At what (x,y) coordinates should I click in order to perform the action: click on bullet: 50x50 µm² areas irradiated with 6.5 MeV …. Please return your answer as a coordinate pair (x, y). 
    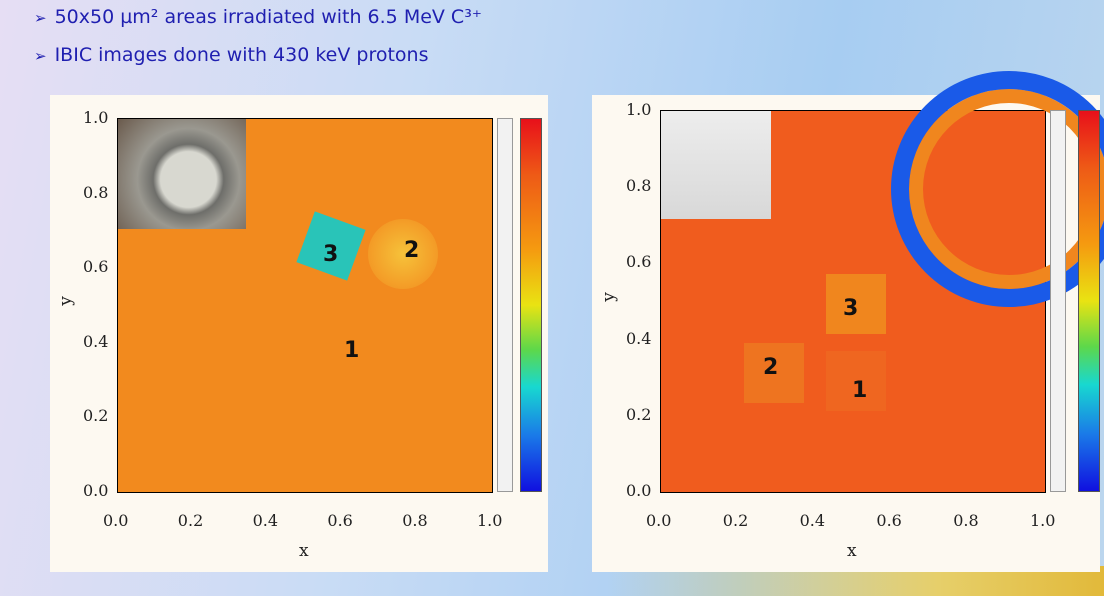
    Looking at the image, I should click on (258, 17).